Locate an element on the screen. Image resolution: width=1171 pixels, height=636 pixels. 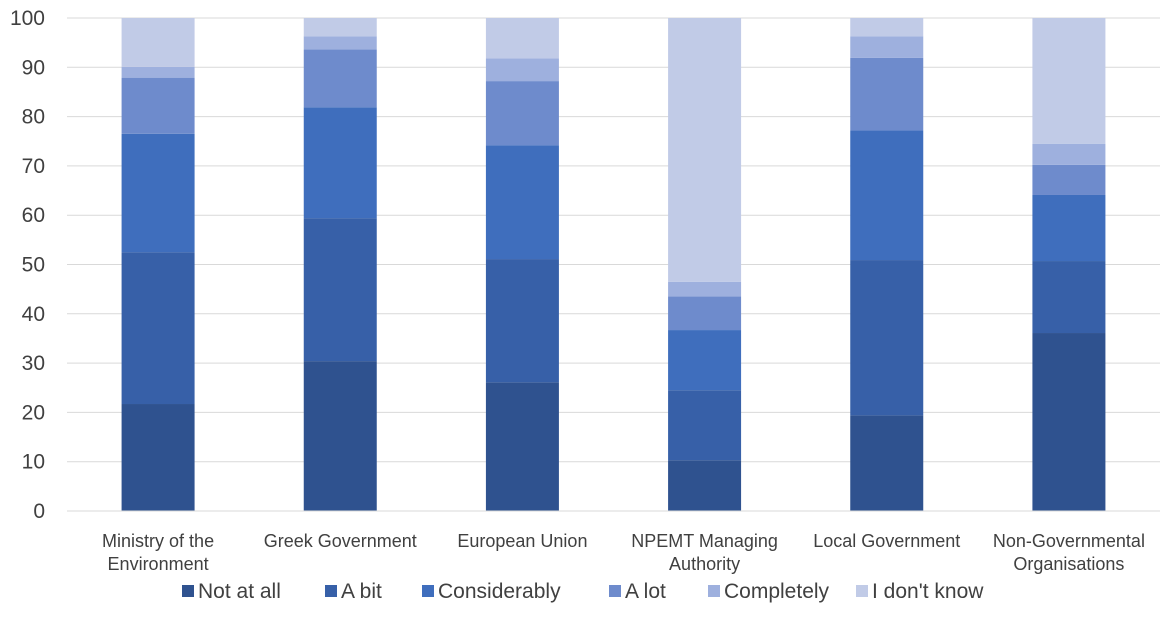
x-category-label: European Union is located at coordinates (522, 541).